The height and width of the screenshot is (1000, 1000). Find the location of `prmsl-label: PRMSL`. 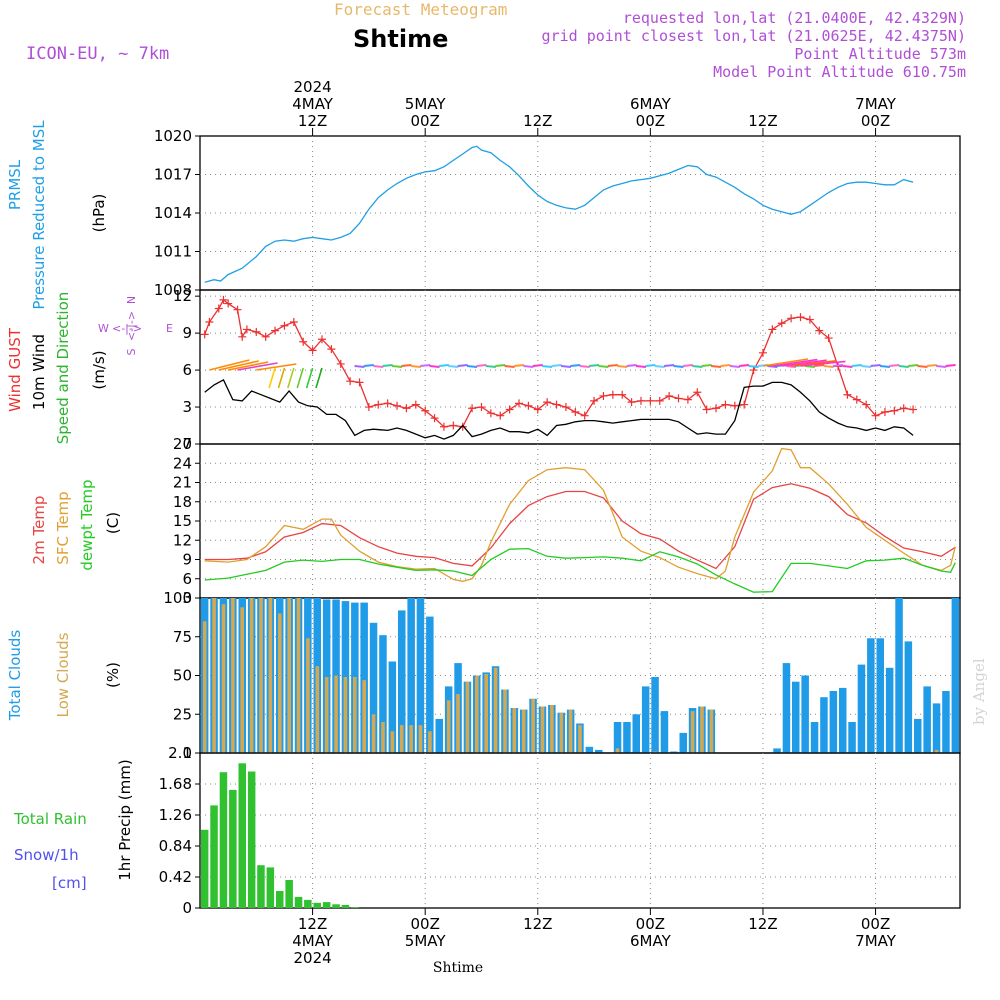

prmsl-label: PRMSL is located at coordinates (15, 184).